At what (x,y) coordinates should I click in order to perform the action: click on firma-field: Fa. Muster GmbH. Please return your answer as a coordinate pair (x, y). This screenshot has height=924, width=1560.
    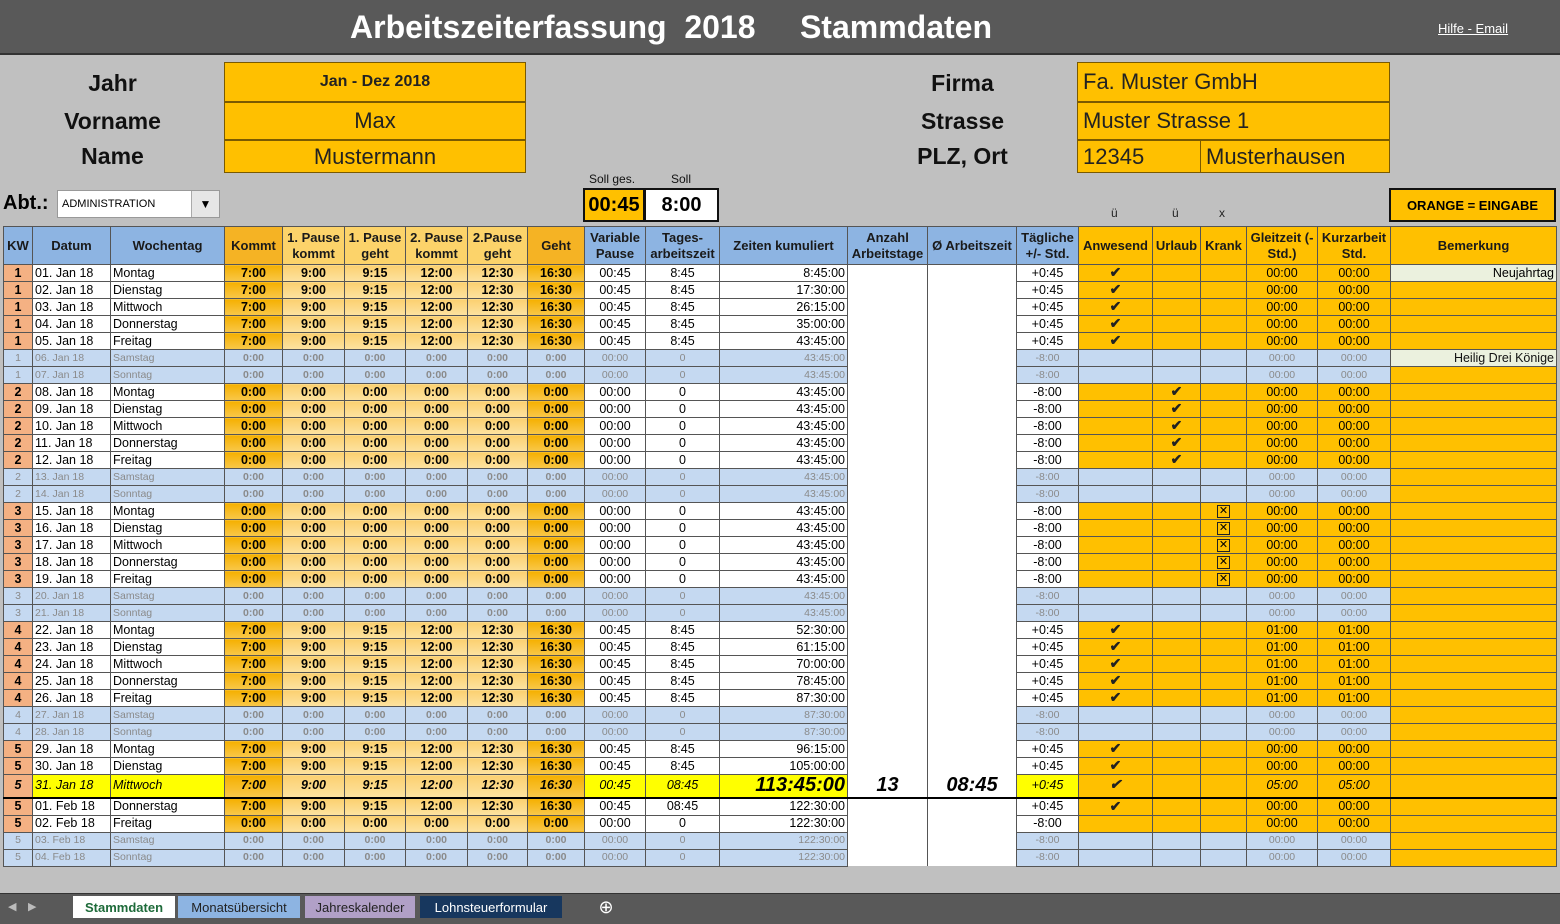
    Looking at the image, I should click on (1233, 82).